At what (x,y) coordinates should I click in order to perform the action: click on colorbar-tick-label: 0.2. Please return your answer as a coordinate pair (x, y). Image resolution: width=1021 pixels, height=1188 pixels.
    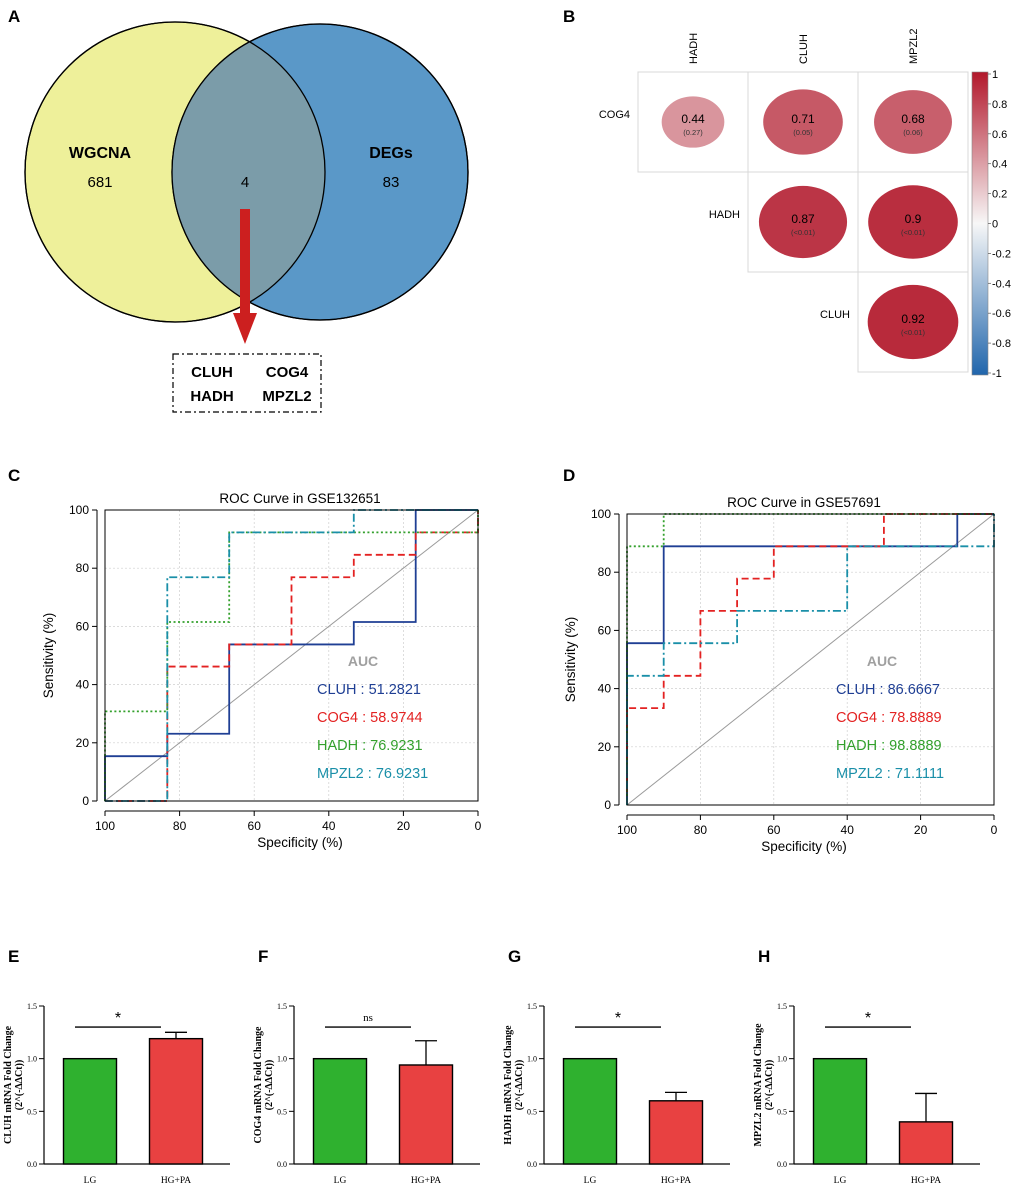
    Looking at the image, I should click on (999, 195).